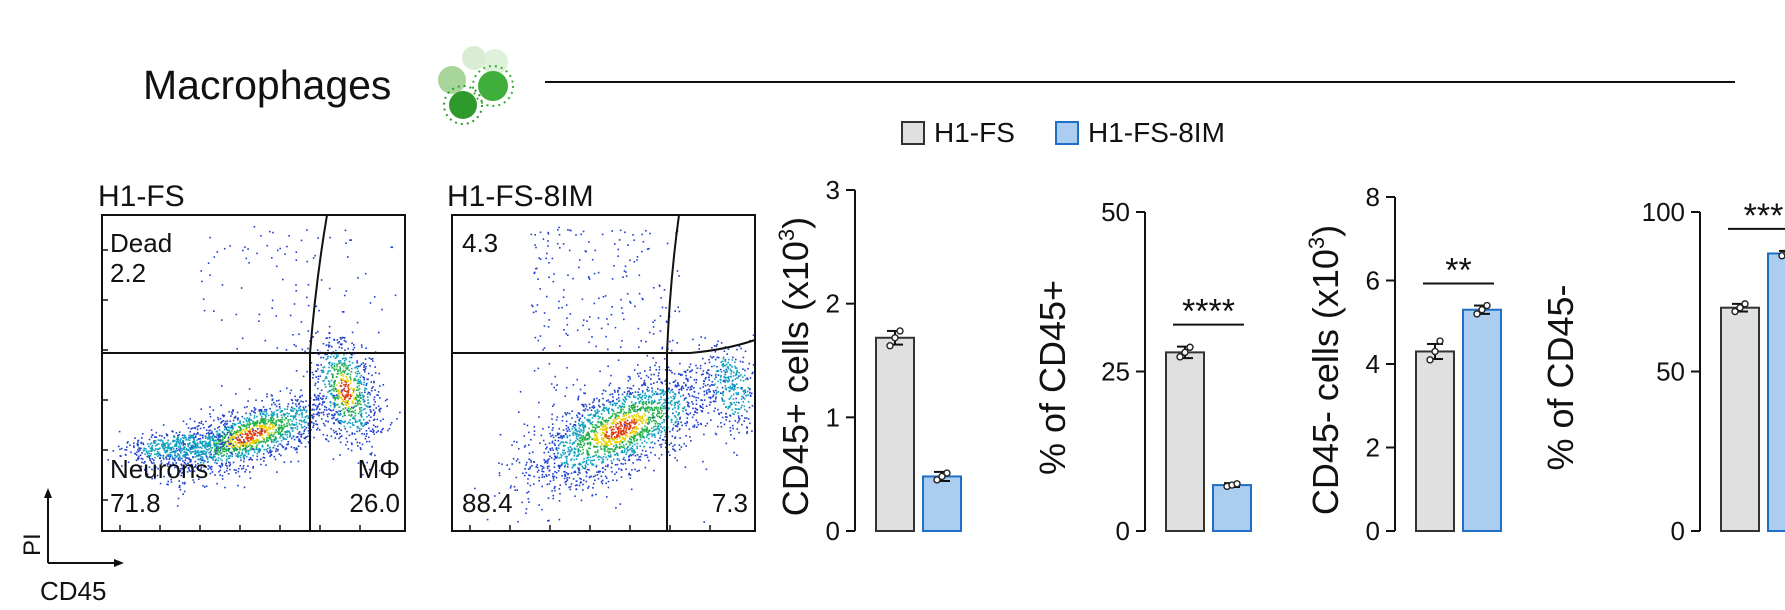 The height and width of the screenshot is (610, 1785). What do you see at coordinates (1373, 281) in the screenshot?
I see `y-tick-label: 6` at bounding box center [1373, 281].